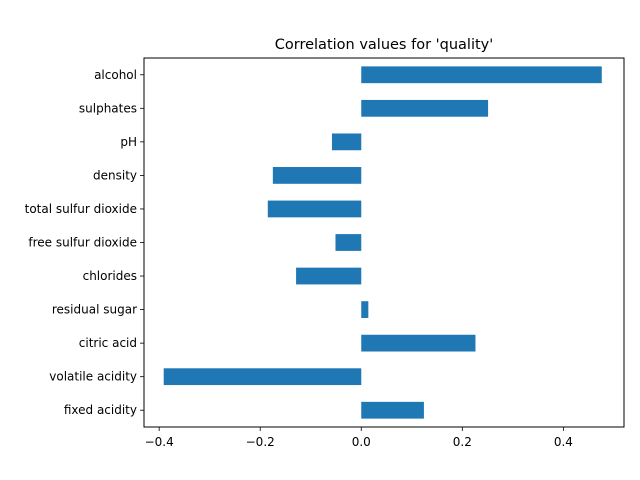 This screenshot has height=480, width=640. What do you see at coordinates (159, 442) in the screenshot?
I see `x-tick-label: −0.4` at bounding box center [159, 442].